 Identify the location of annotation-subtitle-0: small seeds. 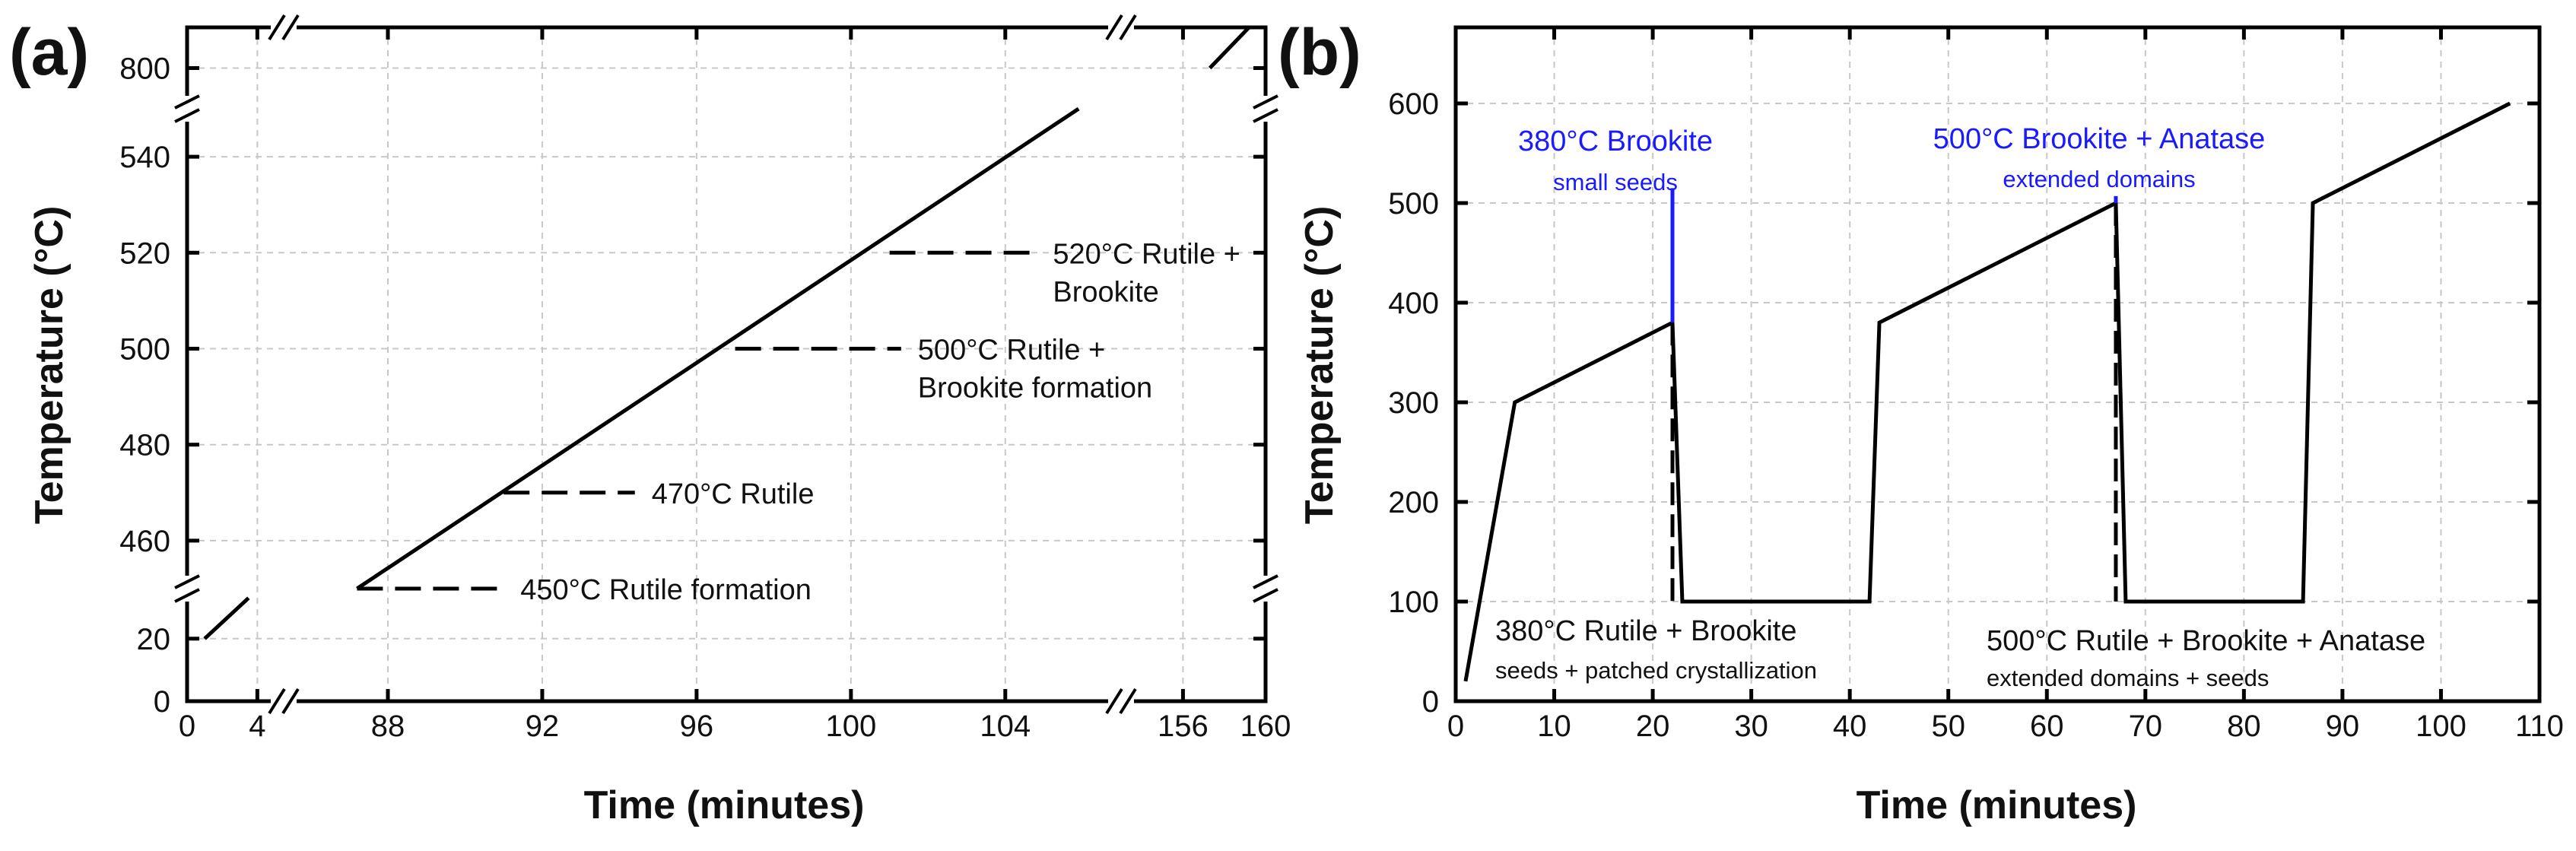
(1615, 182).